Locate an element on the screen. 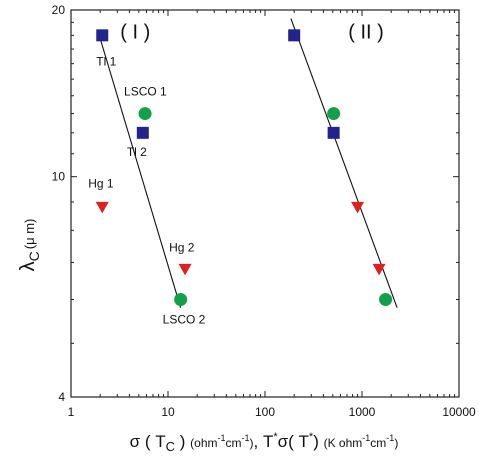  x-axis-unit2-sup2: -1 is located at coordinates (390, 438).